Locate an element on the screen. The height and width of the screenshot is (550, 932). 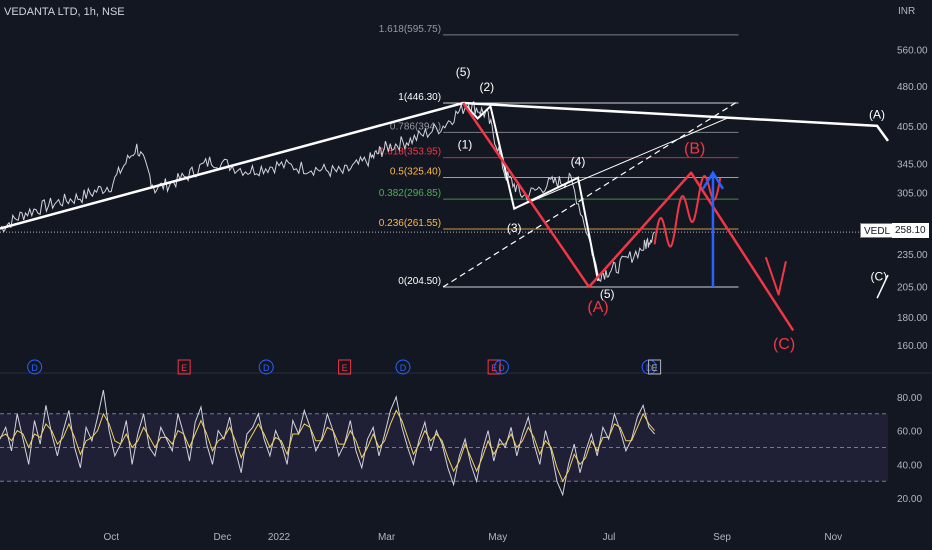
projection-abc-line is located at coordinates (628, 217).